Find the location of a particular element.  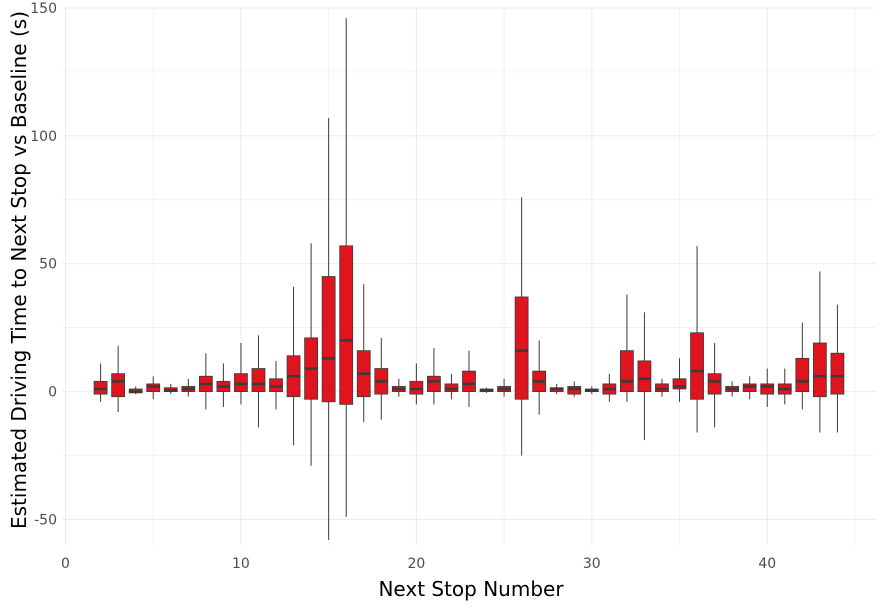

y-tick-label: 0 is located at coordinates (52, 393).